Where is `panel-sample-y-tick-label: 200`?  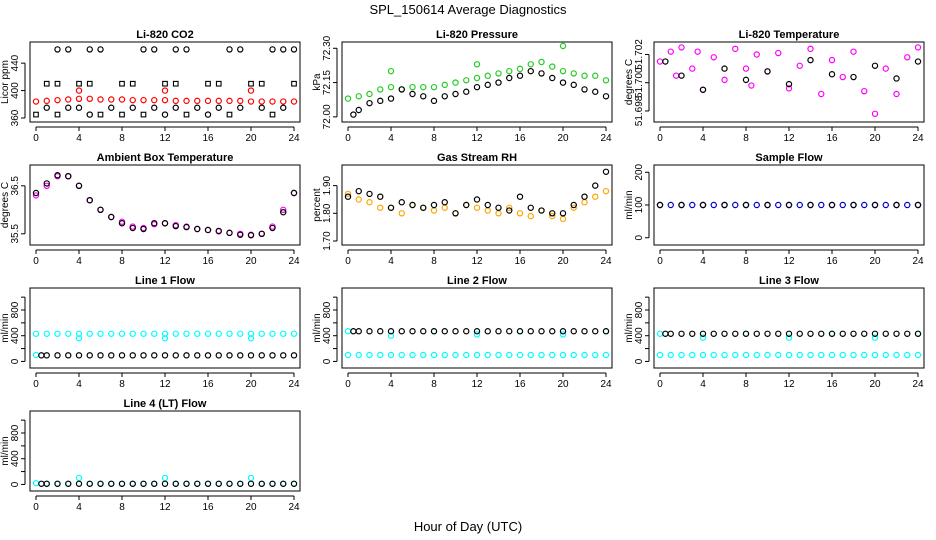 panel-sample-y-tick-label: 200 is located at coordinates (639, 171).